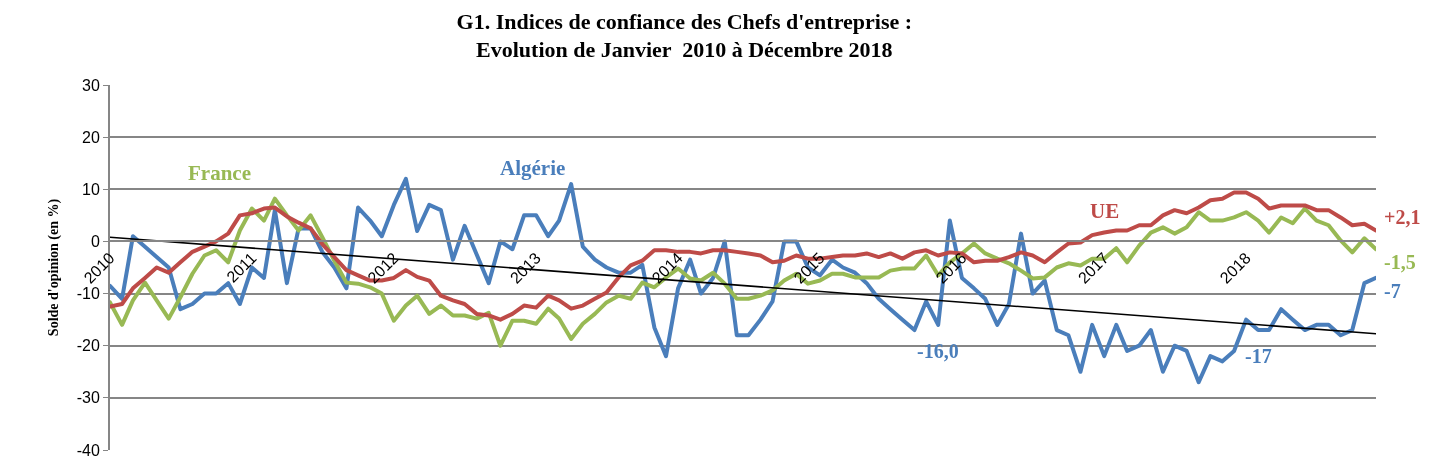 This screenshot has width=1456, height=476. Describe the element at coordinates (95, 242) in the screenshot. I see `y-tick-label: 0` at that location.